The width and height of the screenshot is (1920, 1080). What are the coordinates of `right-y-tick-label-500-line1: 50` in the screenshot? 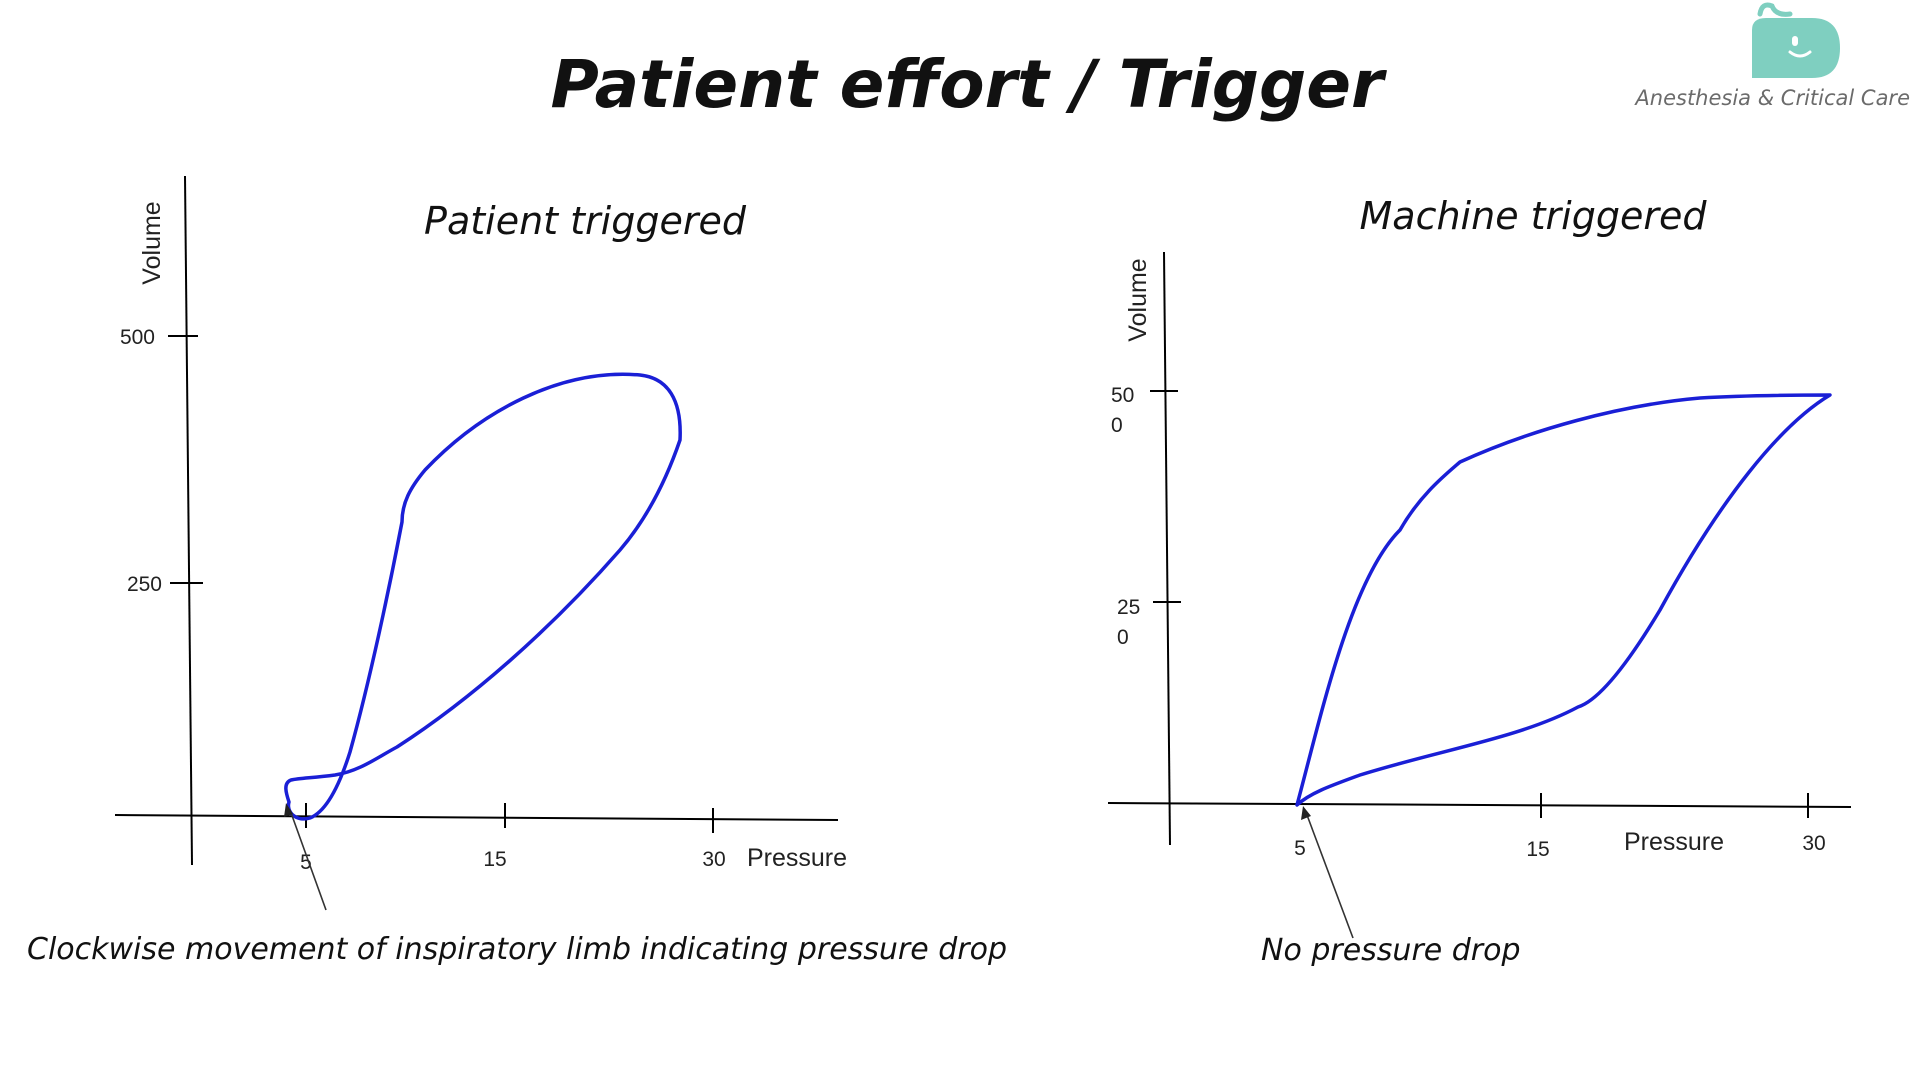 It's located at (1122, 395).